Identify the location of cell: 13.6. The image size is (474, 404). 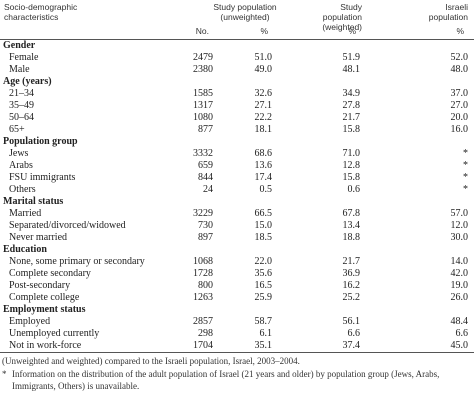
(263, 165).